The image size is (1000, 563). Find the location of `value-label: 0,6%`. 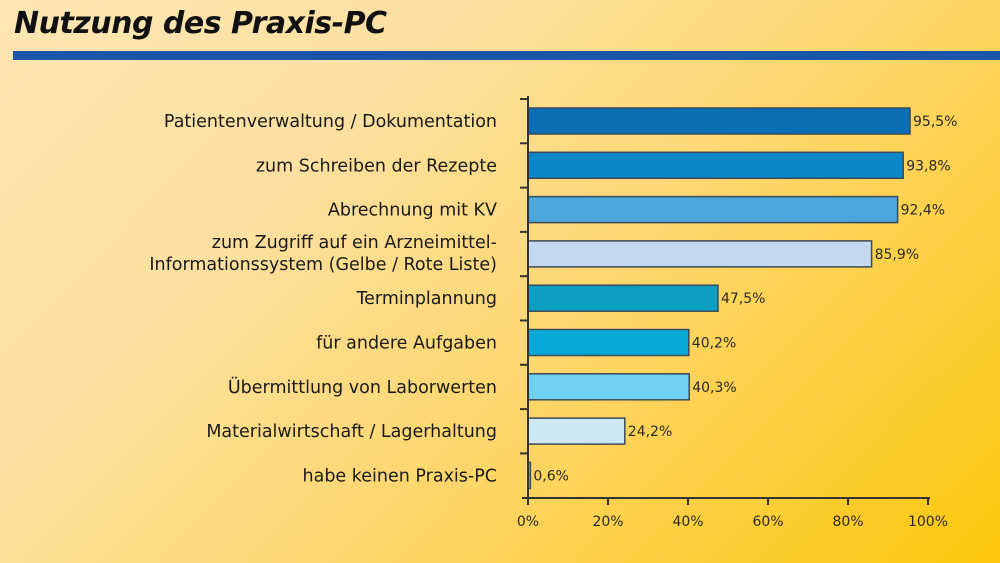

value-label: 0,6% is located at coordinates (551, 476).